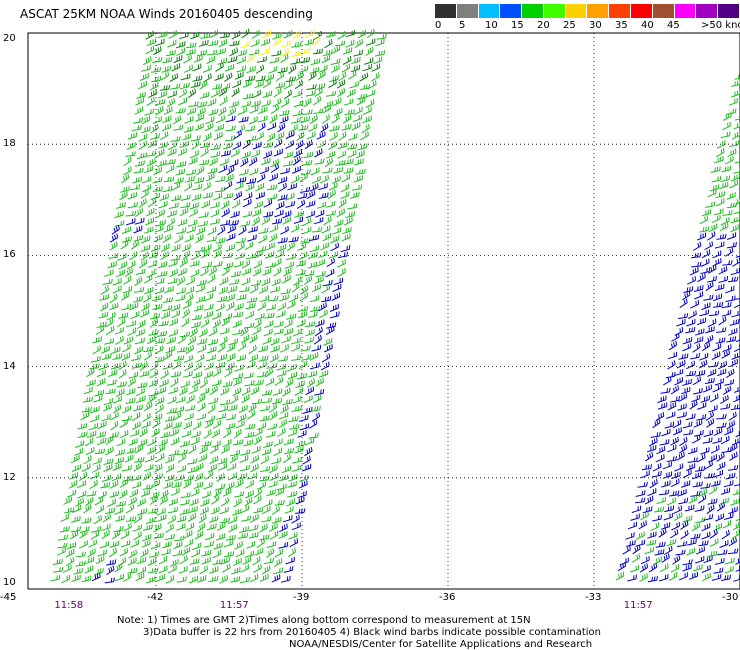  What do you see at coordinates (9, 477) in the screenshot?
I see `latitude-label: 12` at bounding box center [9, 477].